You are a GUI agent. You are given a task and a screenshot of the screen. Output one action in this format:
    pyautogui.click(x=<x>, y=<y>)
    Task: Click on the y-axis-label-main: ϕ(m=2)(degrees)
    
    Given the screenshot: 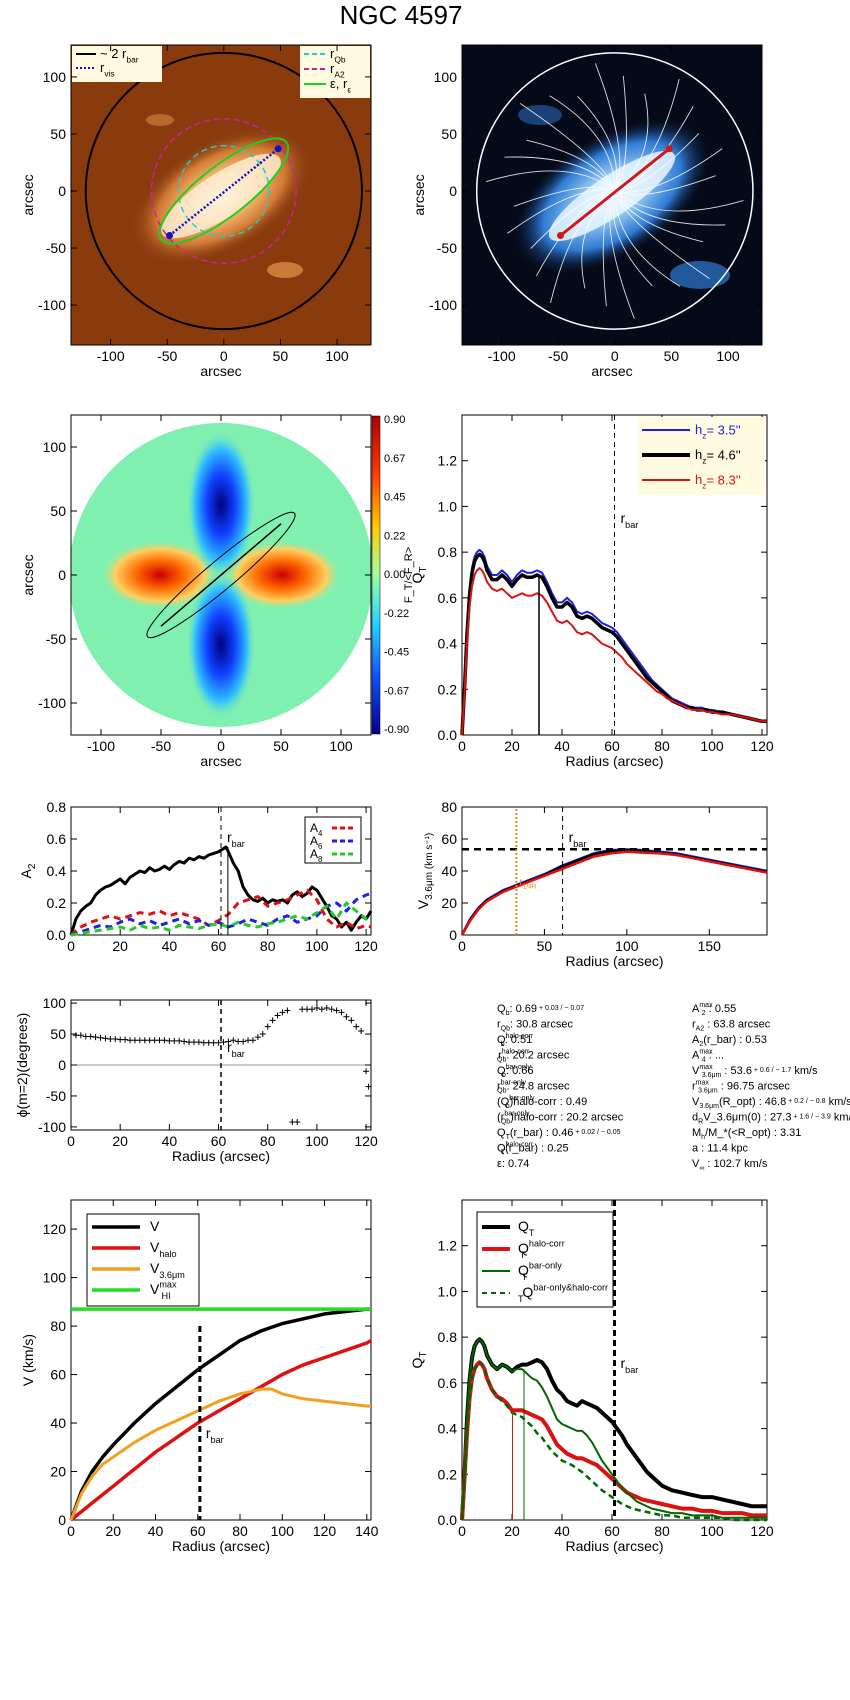 What is the action you would take?
    pyautogui.click(x=22, y=1065)
    